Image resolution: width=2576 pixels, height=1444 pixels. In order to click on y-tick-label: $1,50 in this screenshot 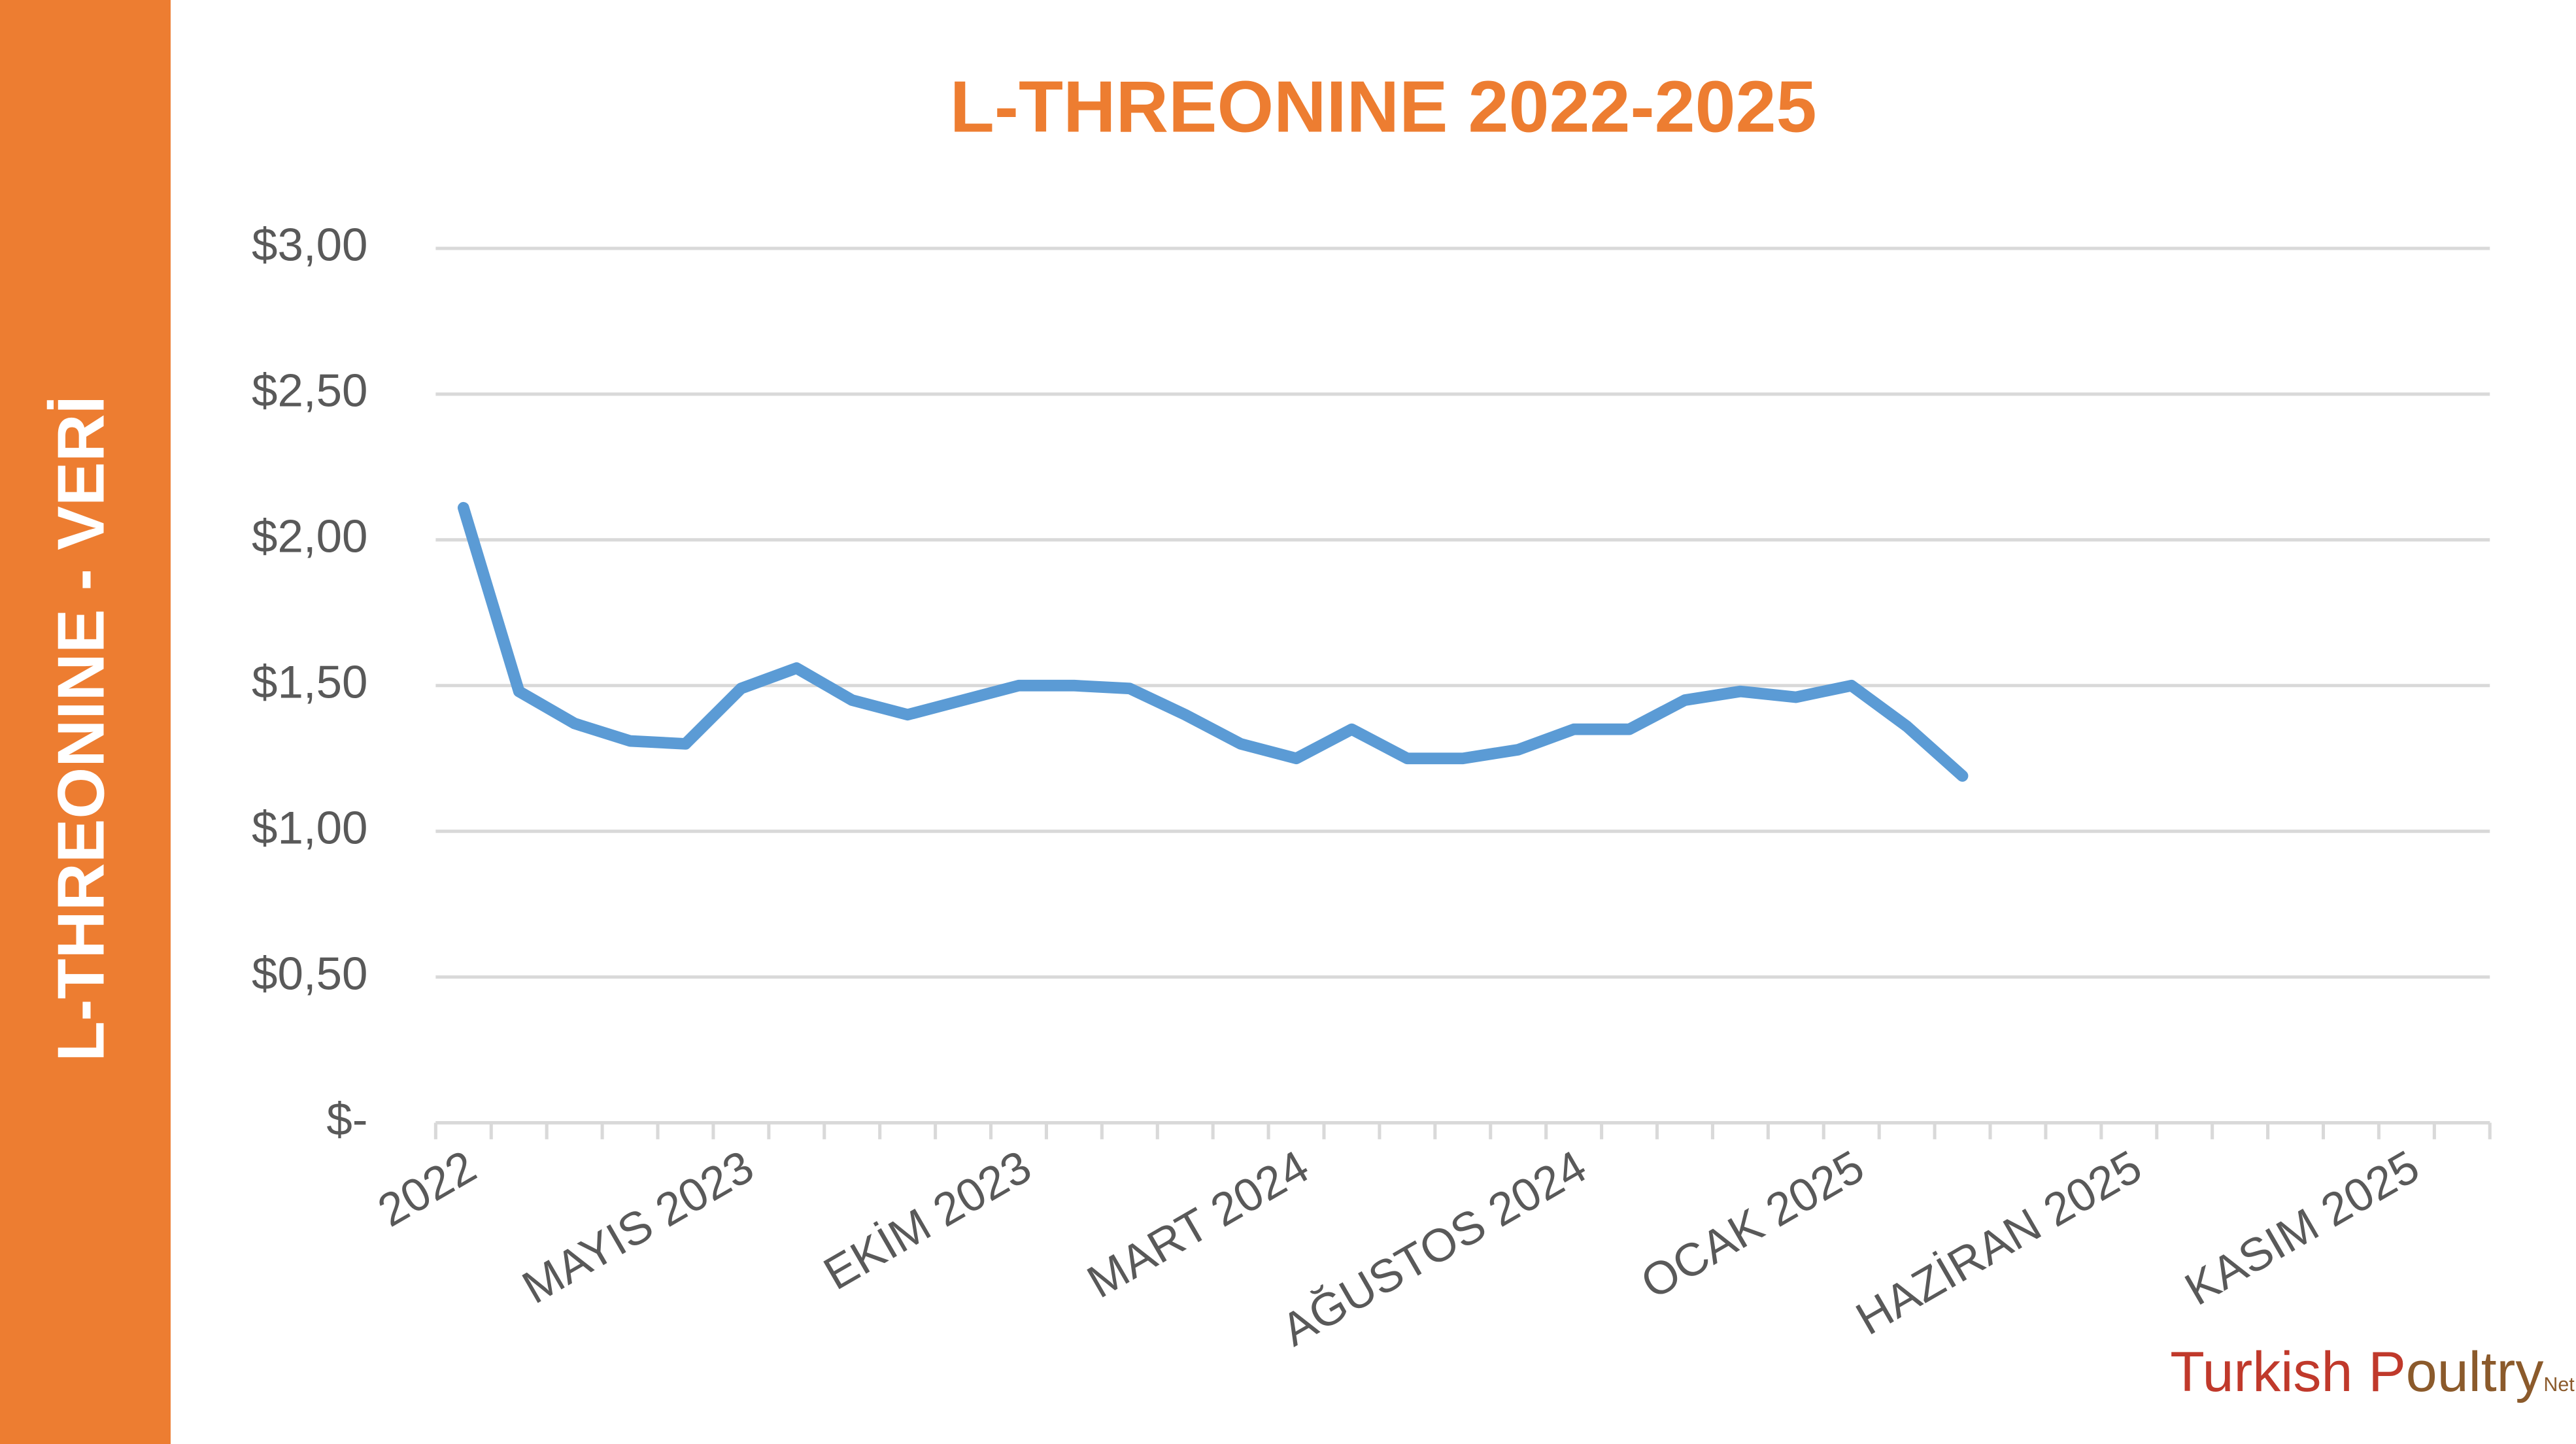, I will do `click(310, 683)`.